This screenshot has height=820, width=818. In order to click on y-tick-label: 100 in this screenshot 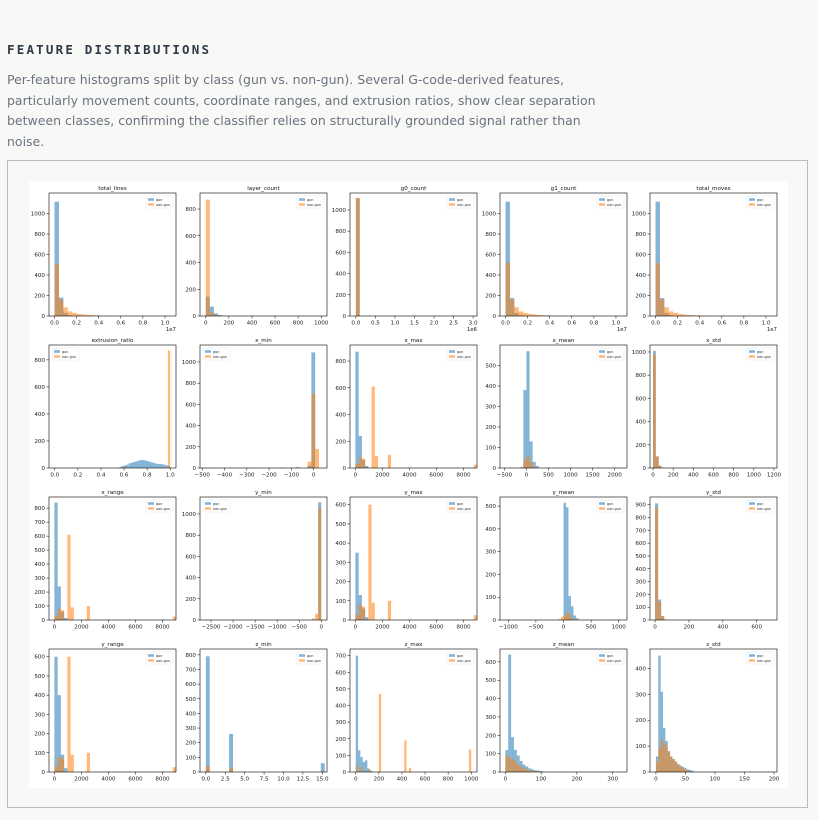, I will do `click(490, 449)`.